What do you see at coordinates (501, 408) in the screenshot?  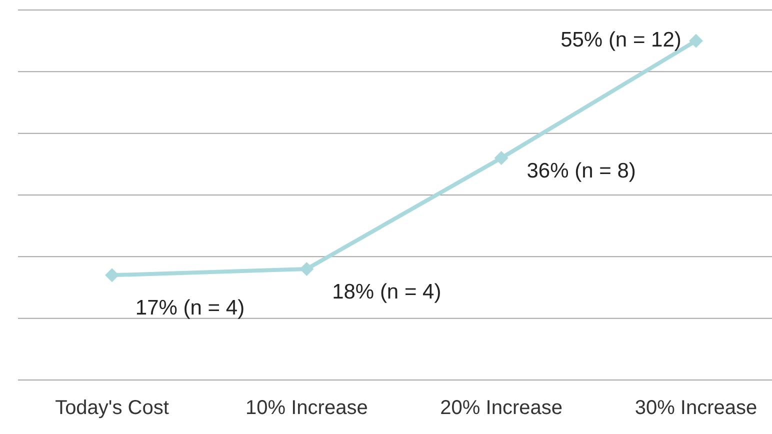 I see `x-tick-label: 20% Increase` at bounding box center [501, 408].